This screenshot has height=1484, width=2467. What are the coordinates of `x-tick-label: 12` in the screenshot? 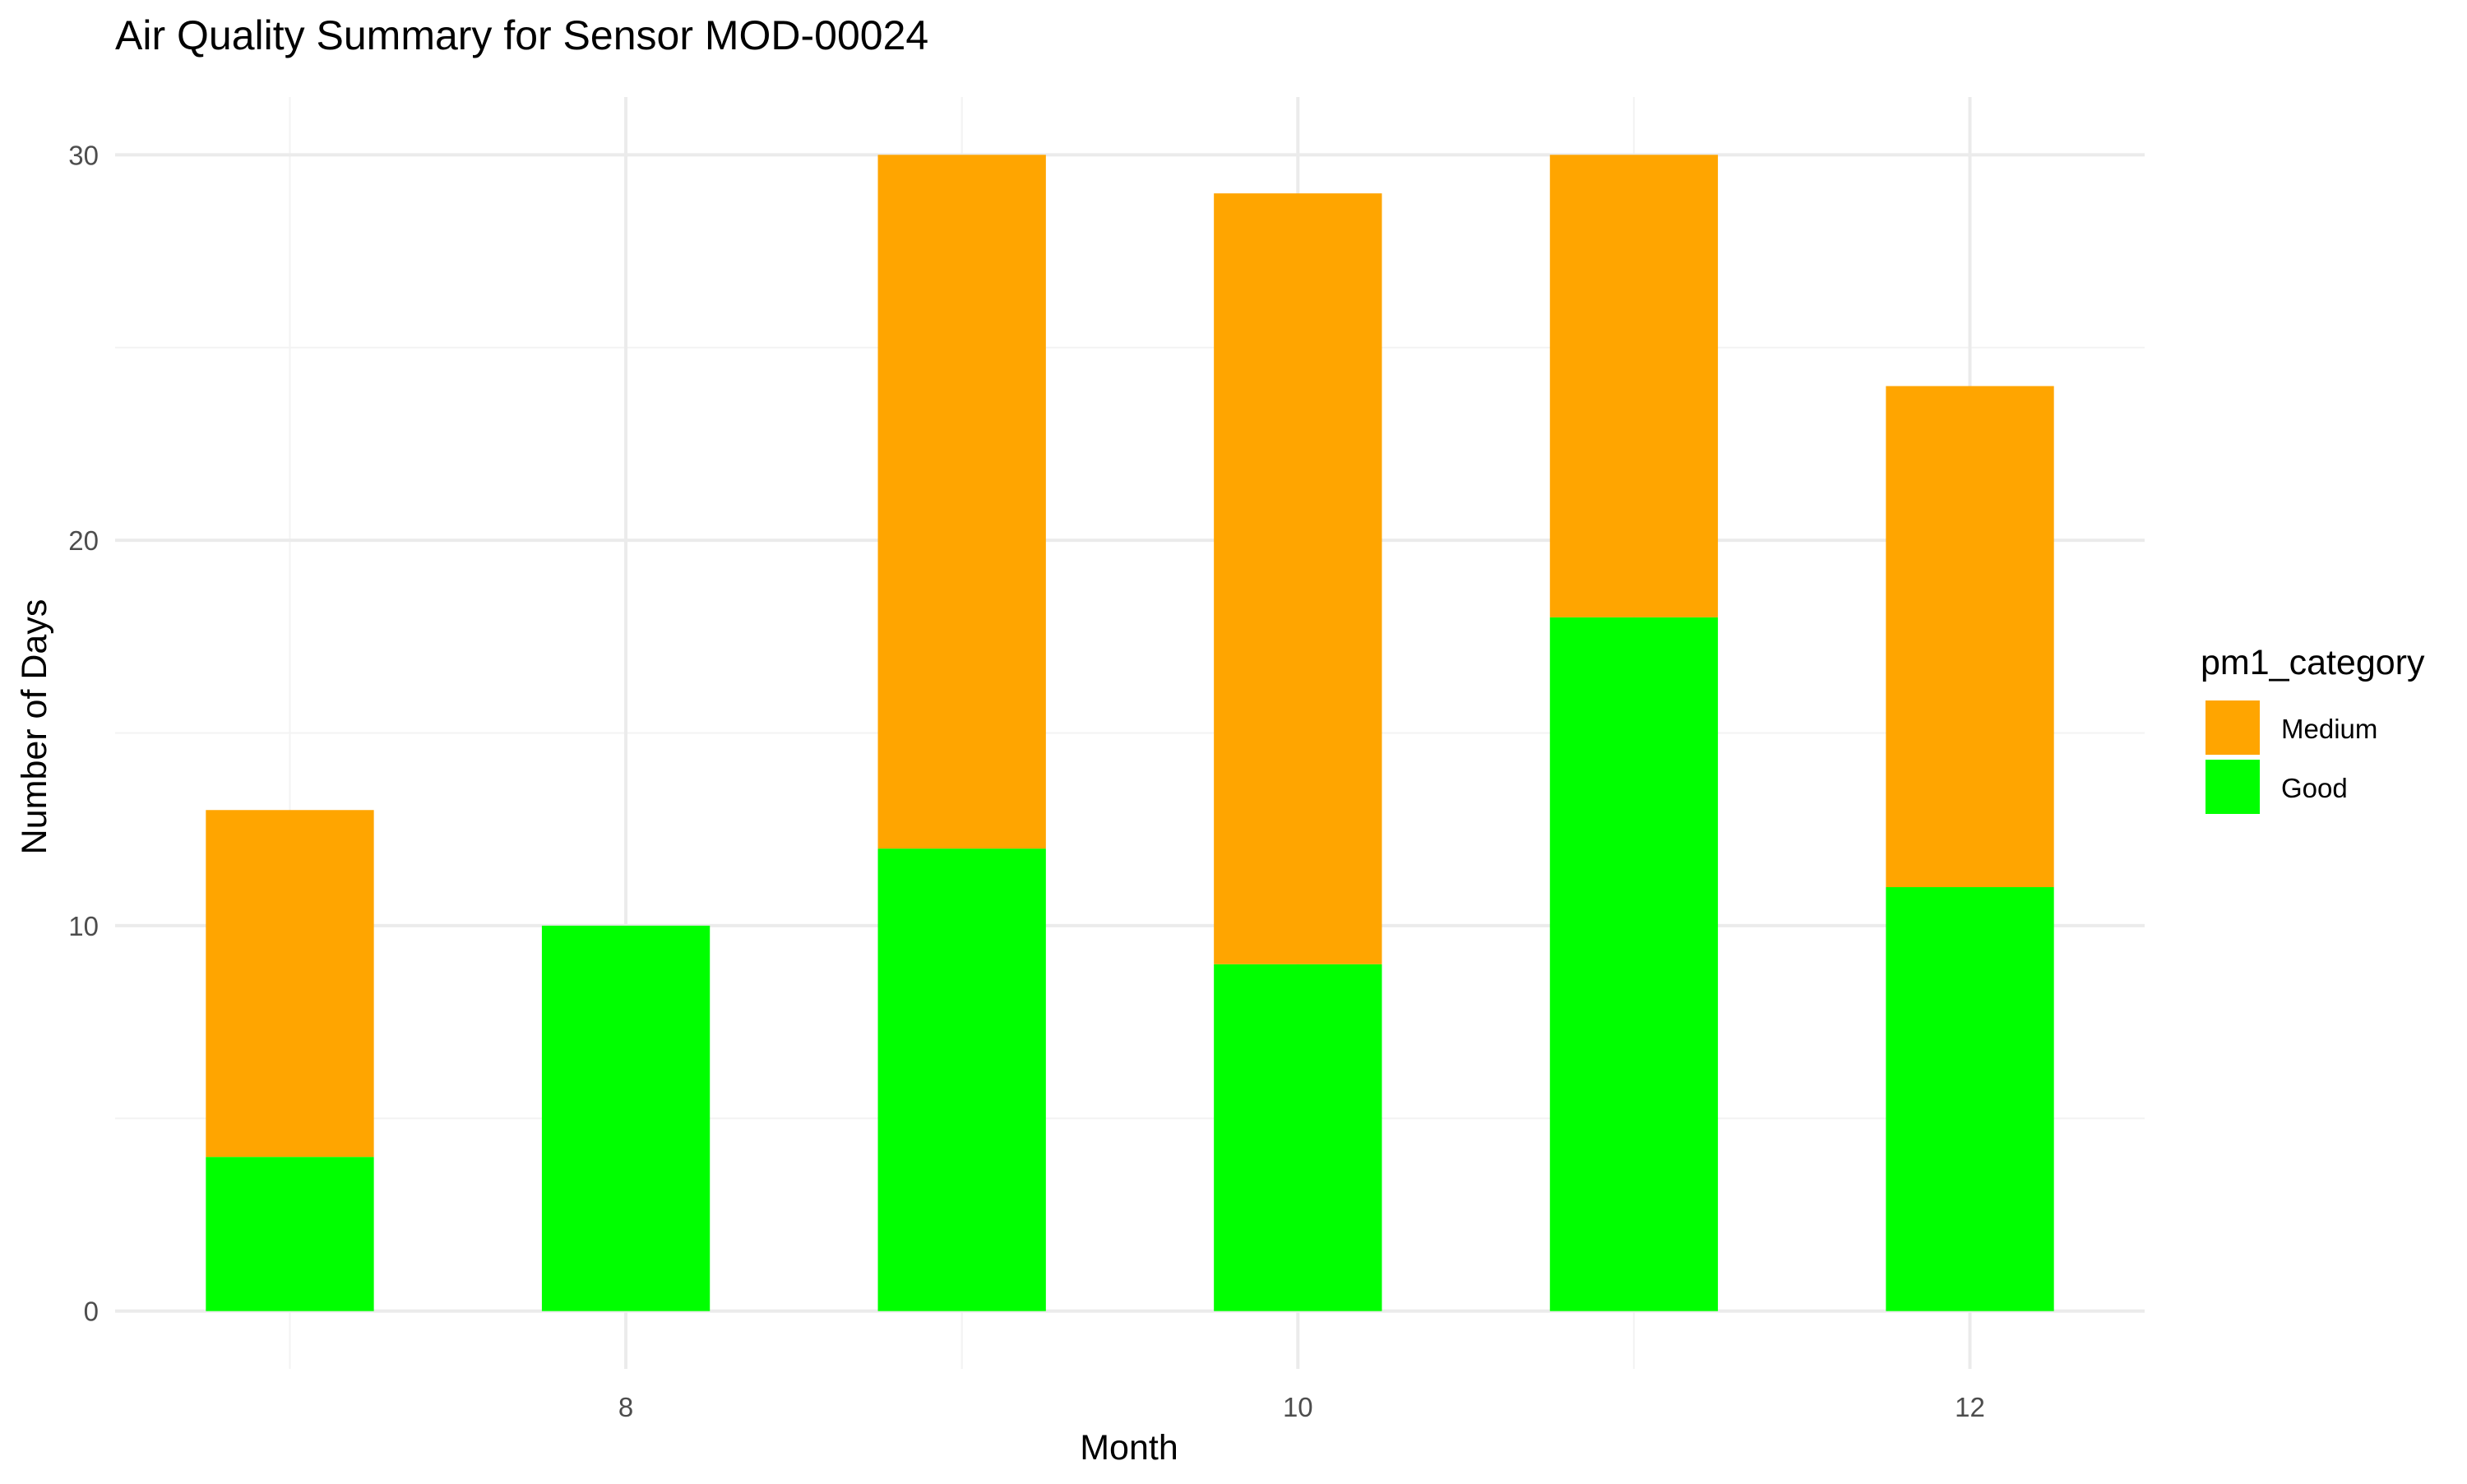 It's located at (1970, 1407).